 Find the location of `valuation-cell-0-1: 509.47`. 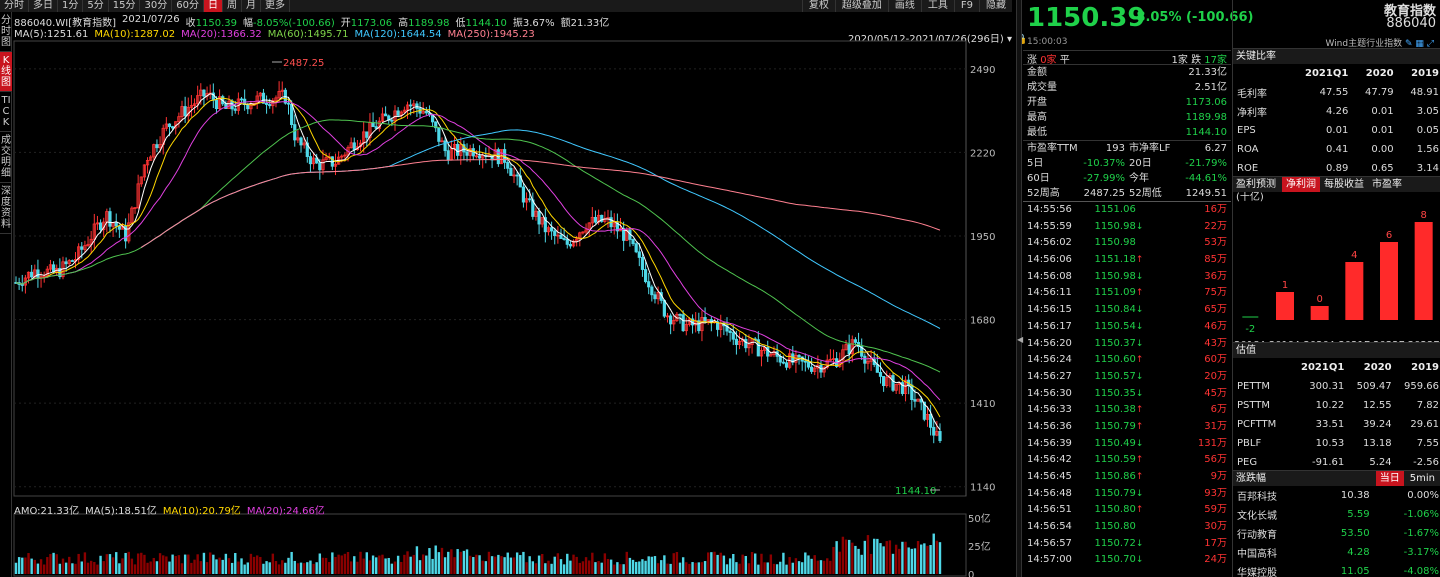

valuation-cell-0-1: 509.47 is located at coordinates (1374, 386).